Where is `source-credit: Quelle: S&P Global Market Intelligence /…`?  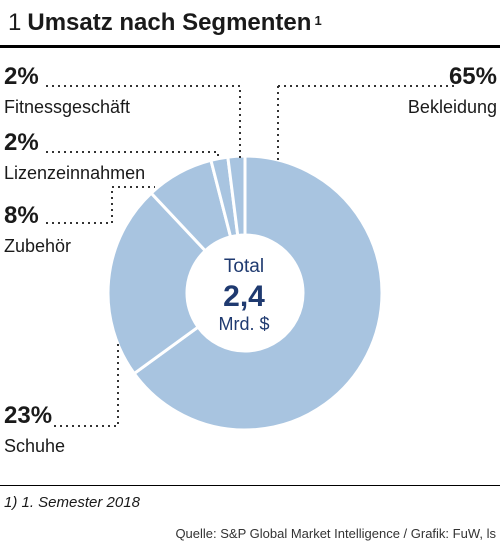
source-credit: Quelle: S&P Global Market Intelligence /… is located at coordinates (335, 533).